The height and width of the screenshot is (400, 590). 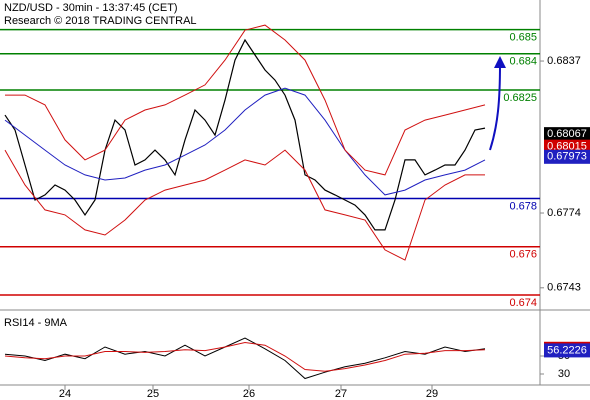 I want to click on y-tick-label: 0.6837, so click(x=564, y=61).